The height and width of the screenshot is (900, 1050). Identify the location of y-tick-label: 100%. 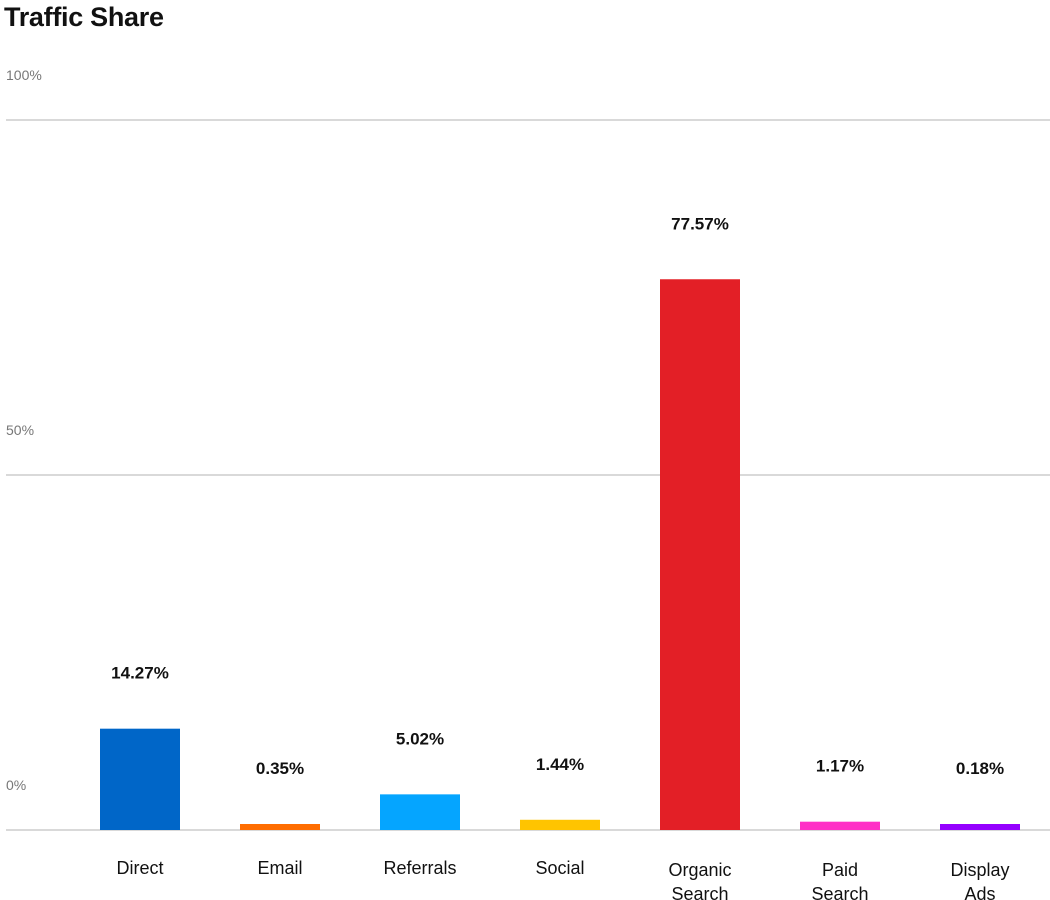
(24, 75).